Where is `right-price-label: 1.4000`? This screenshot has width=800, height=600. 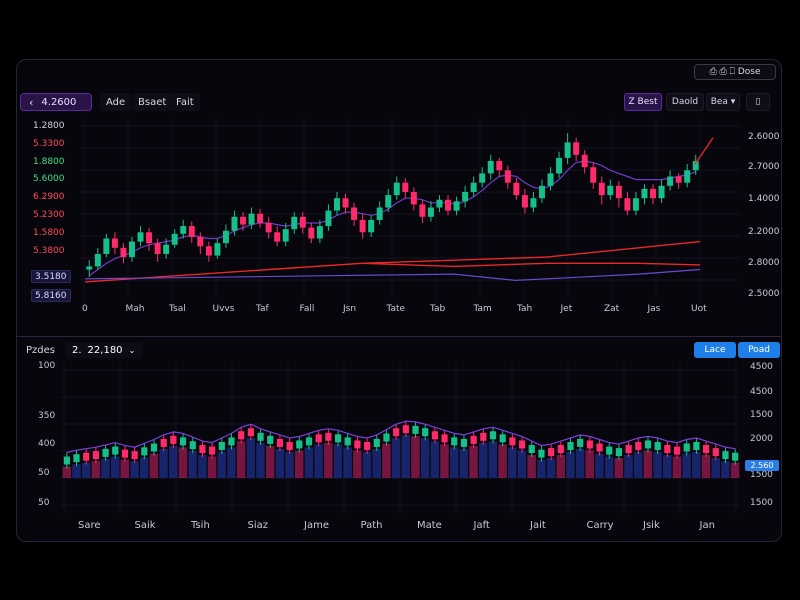
right-price-label: 1.4000 is located at coordinates (764, 199).